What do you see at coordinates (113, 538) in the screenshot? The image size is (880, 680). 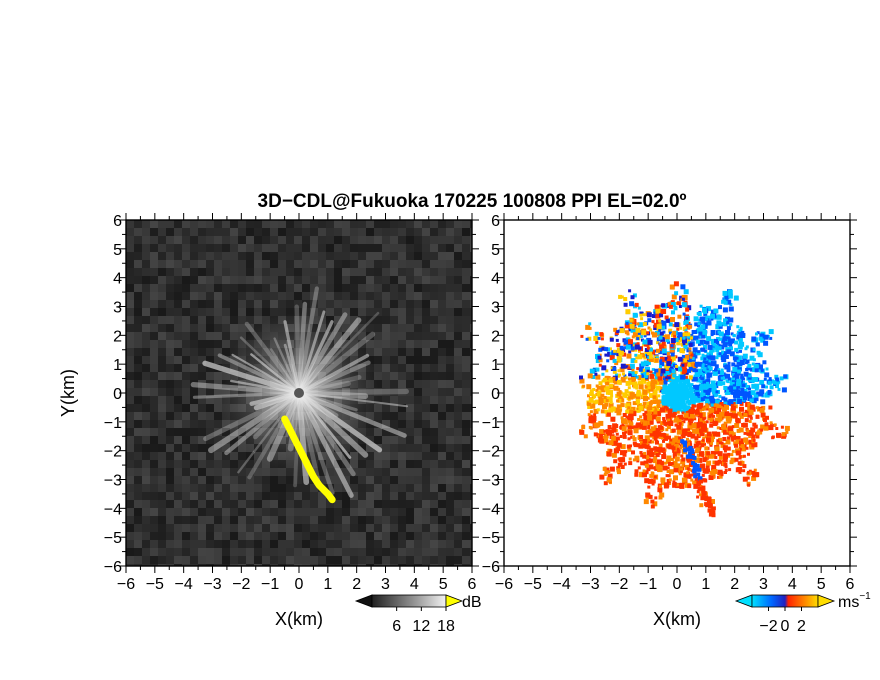 I see `y-tick-label: −5` at bounding box center [113, 538].